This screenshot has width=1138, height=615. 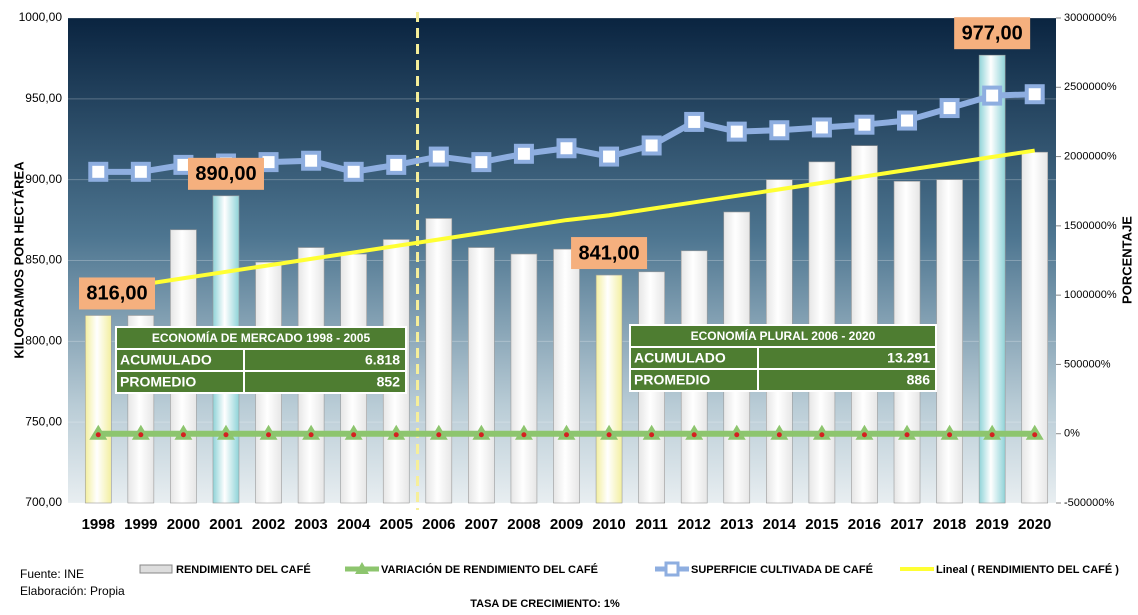 What do you see at coordinates (382, 360) in the screenshot?
I see `table-value: 6.818` at bounding box center [382, 360].